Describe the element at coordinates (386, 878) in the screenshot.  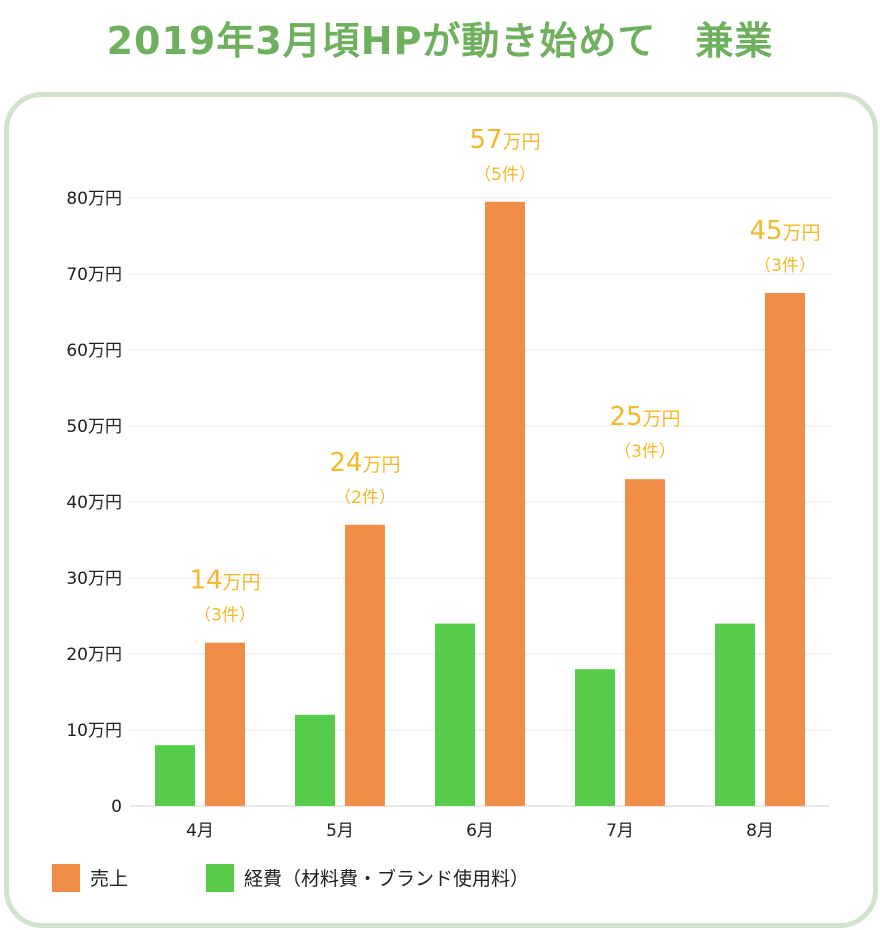
I see `legend-label: 経費（材料費・ブランド使用料）` at that location.